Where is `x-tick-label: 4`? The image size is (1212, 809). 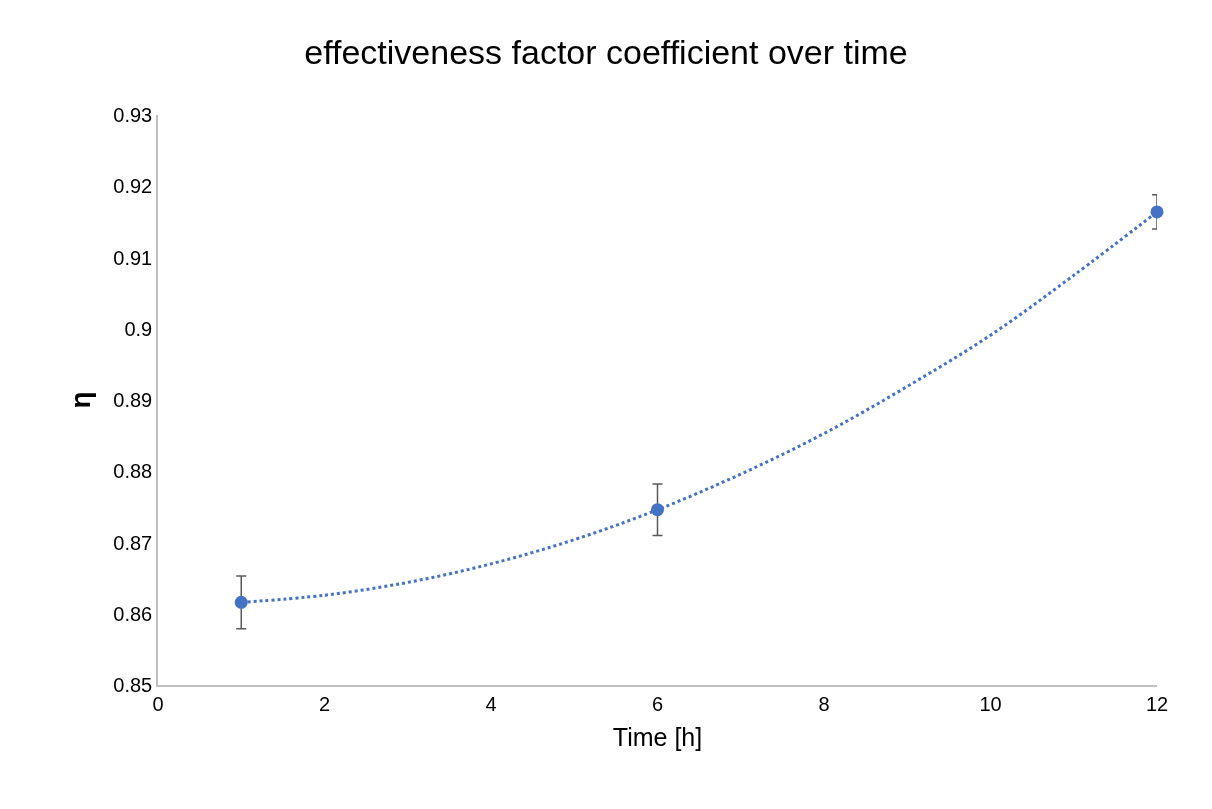
x-tick-label: 4 is located at coordinates (491, 703).